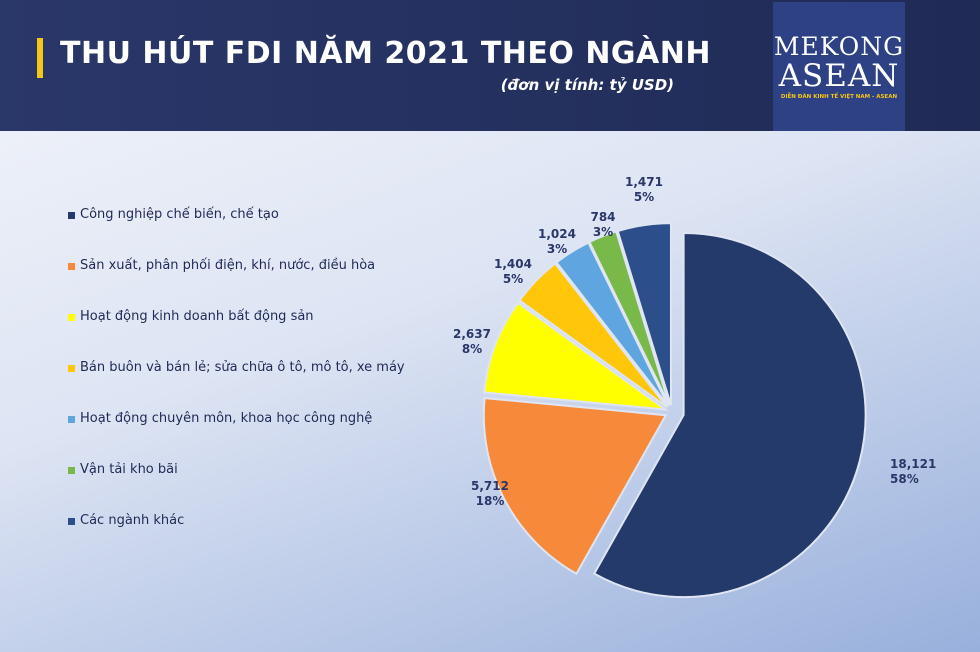  Describe the element at coordinates (179, 214) in the screenshot. I see `legend-label: Công nghiệp chế biến, chế tạo` at that location.